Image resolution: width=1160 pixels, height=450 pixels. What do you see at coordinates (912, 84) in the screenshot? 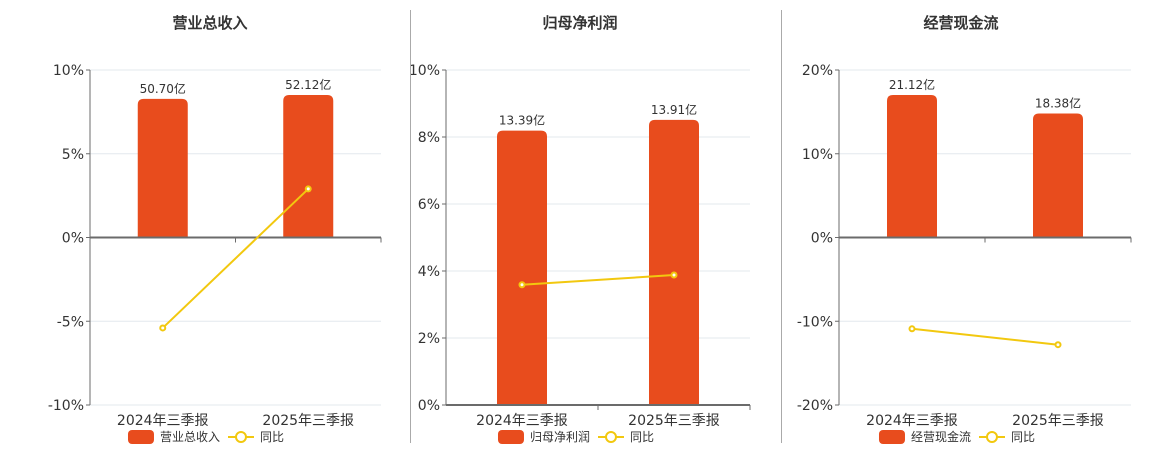
I see `bar-value-label: 21.12亿` at bounding box center [912, 84].